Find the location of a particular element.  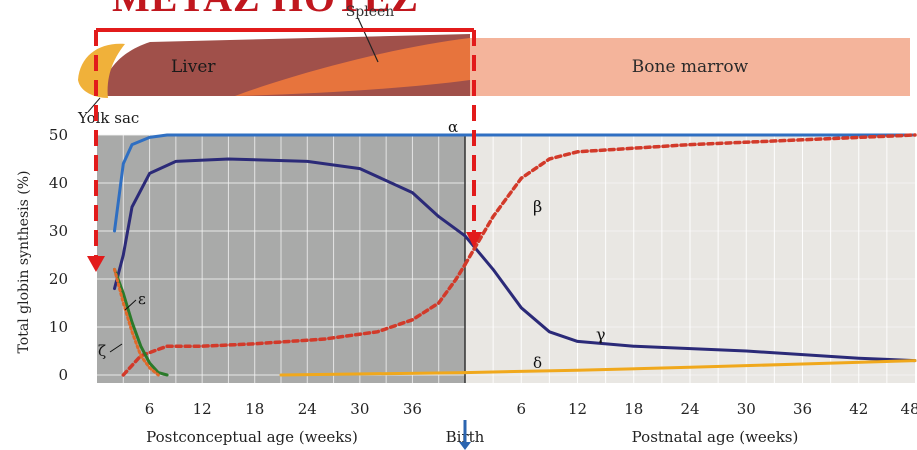

x-tick-label-prenatal: 36 is located at coordinates (412, 409).